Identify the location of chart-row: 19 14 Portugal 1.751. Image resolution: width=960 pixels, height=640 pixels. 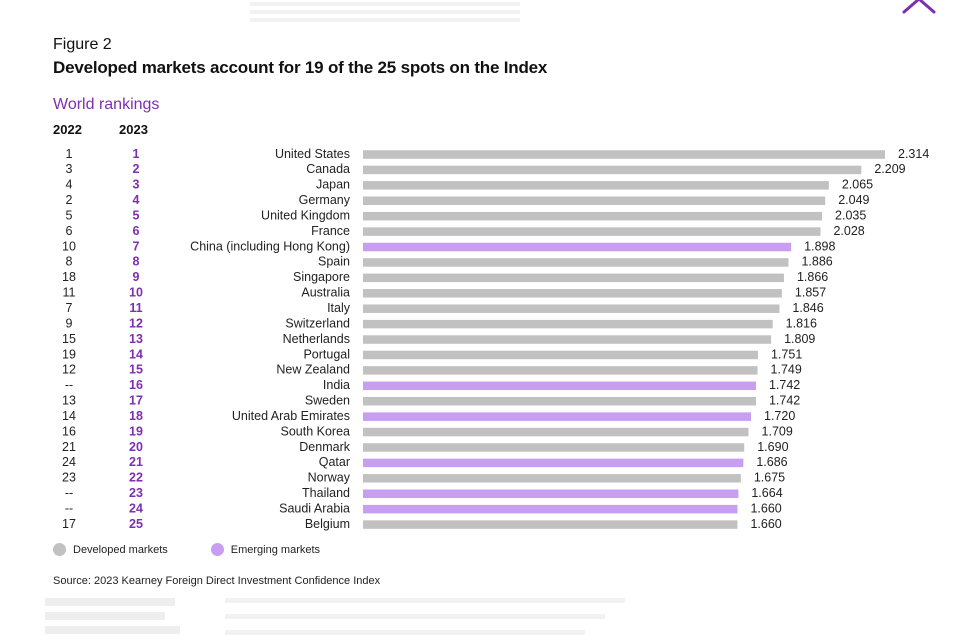
(432, 354).